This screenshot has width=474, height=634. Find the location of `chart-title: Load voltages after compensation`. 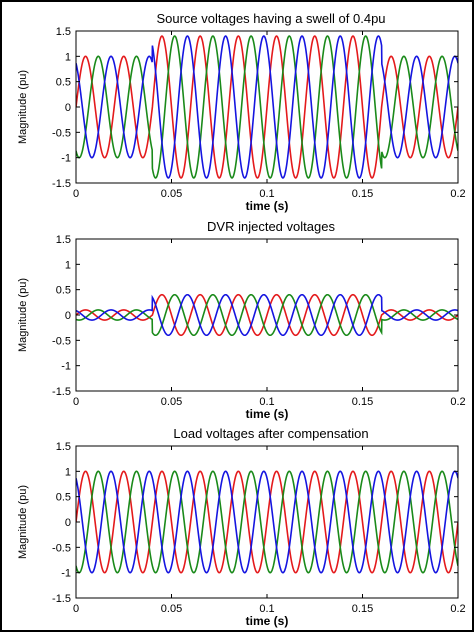

chart-title: Load voltages after compensation is located at coordinates (270, 433).